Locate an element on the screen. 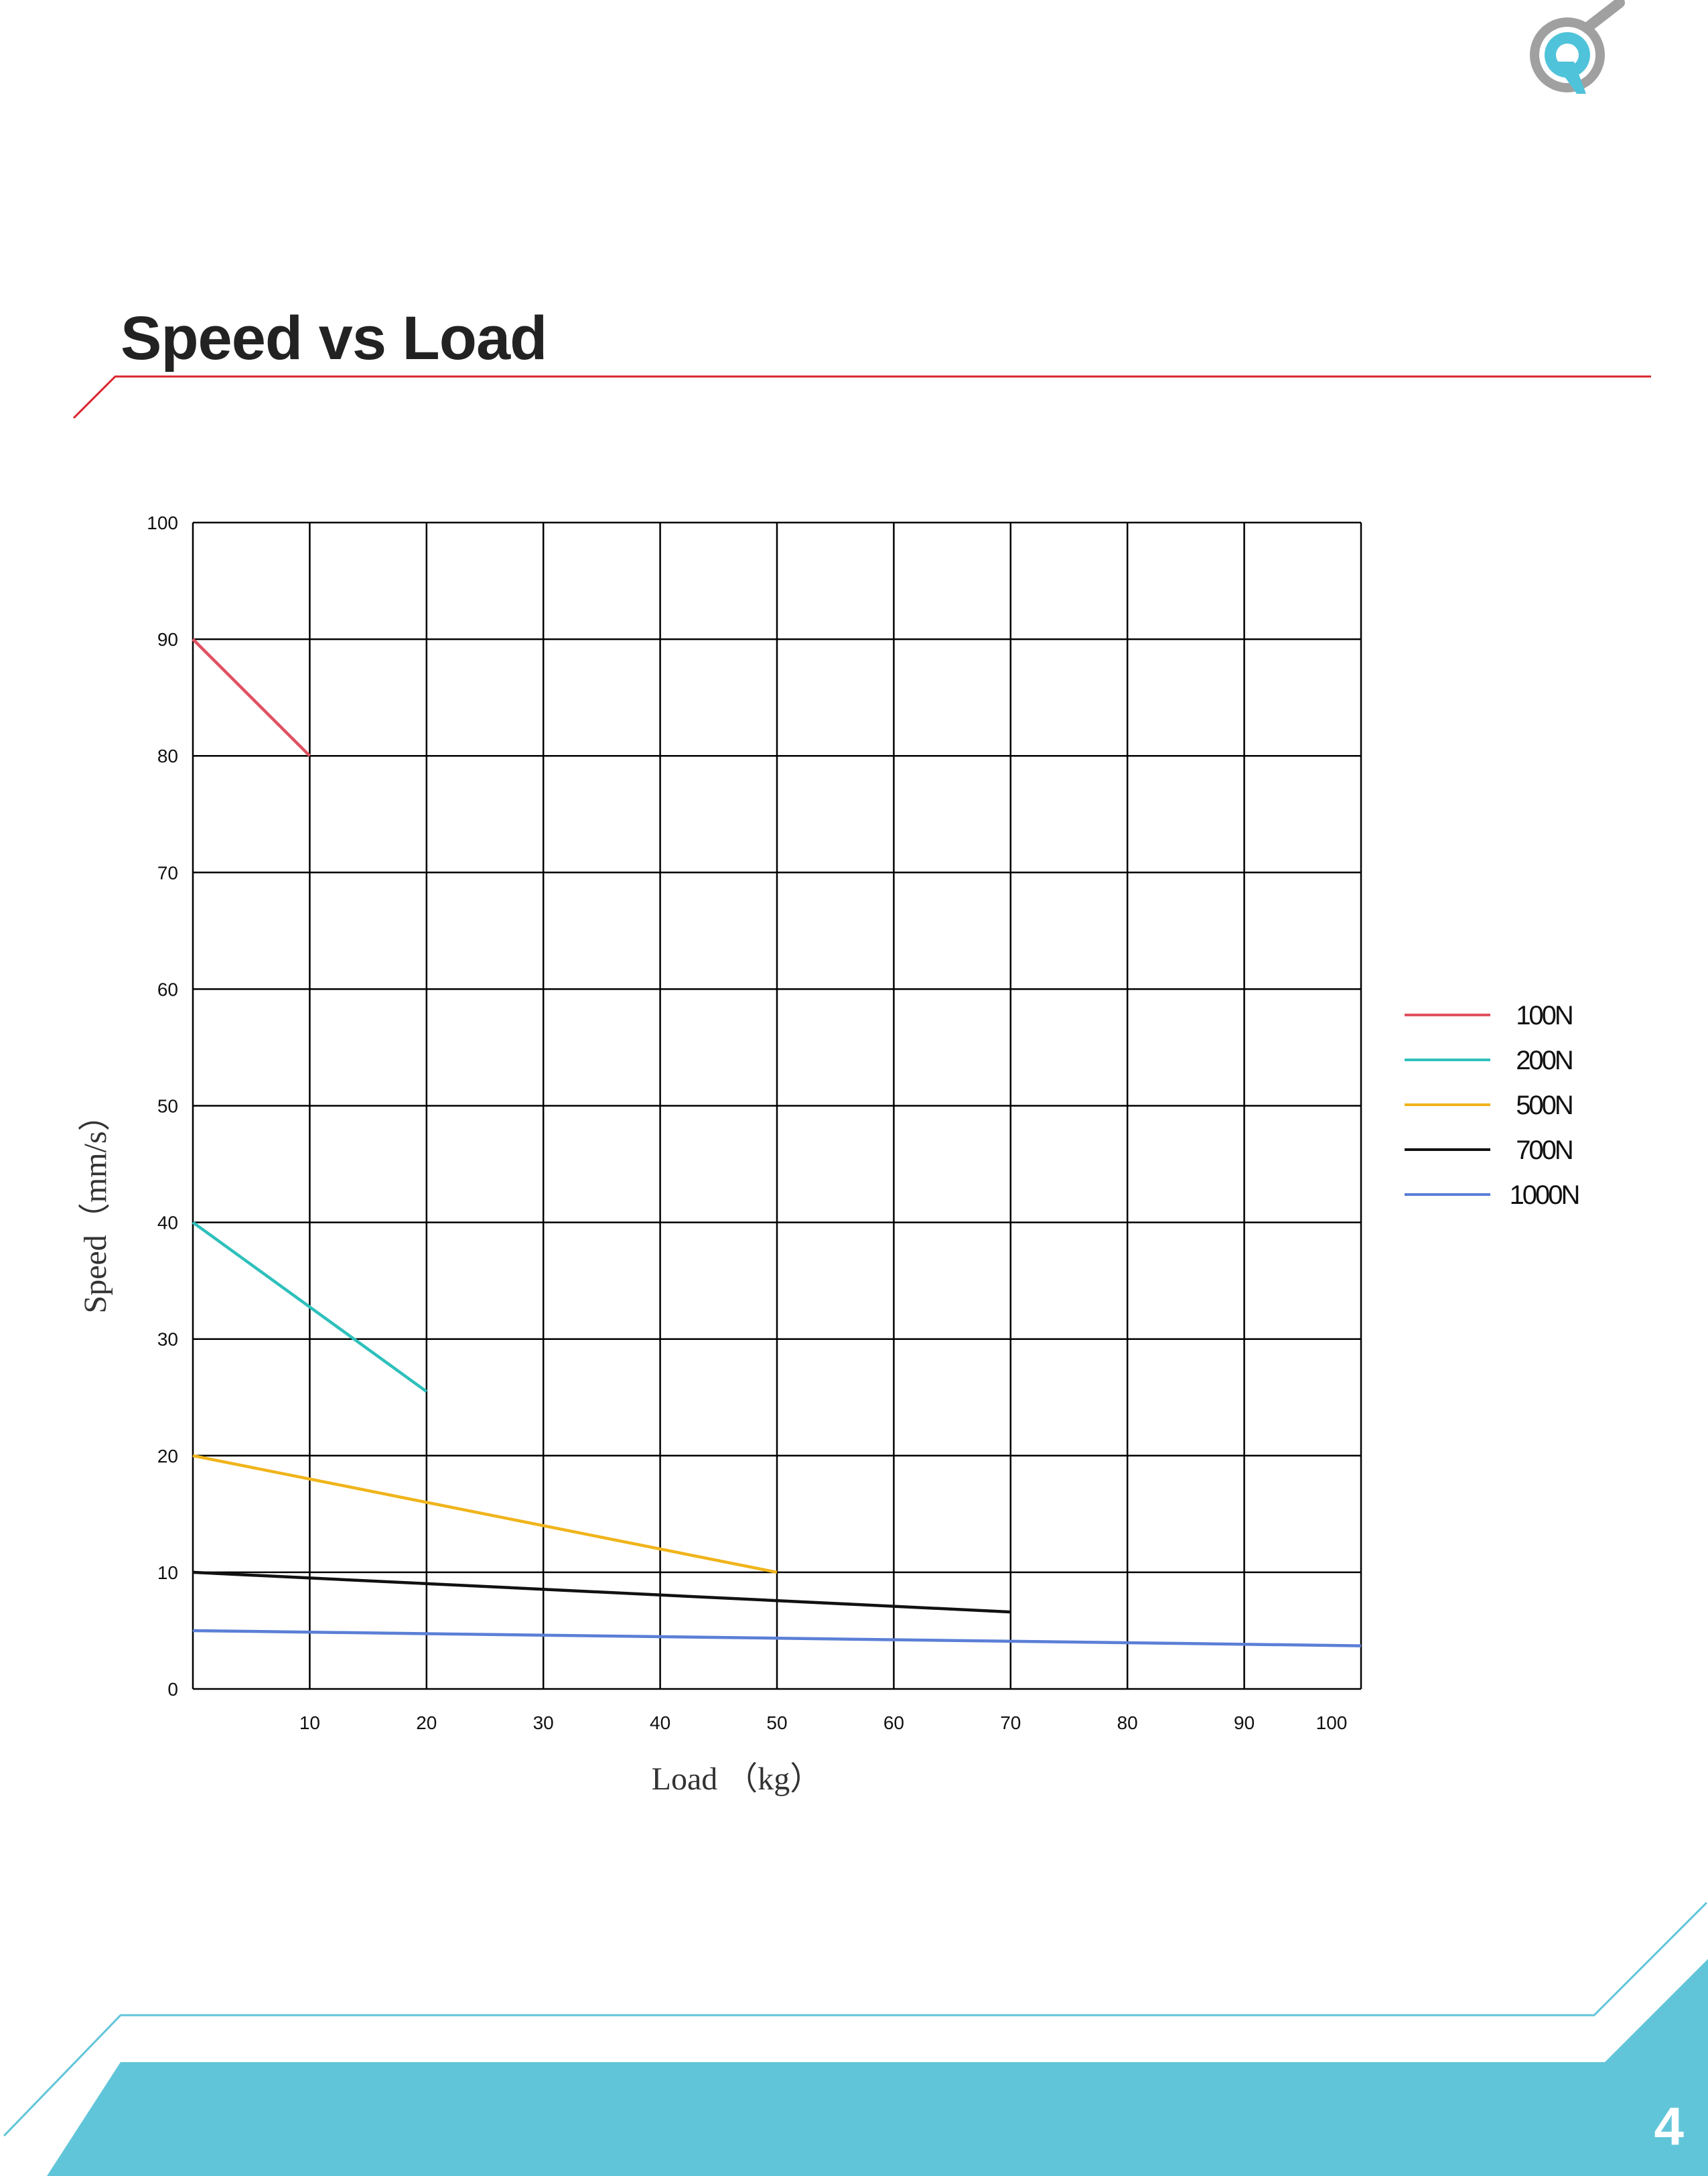 The height and width of the screenshot is (2176, 1708). x-tick-label: 10 is located at coordinates (309, 1722).